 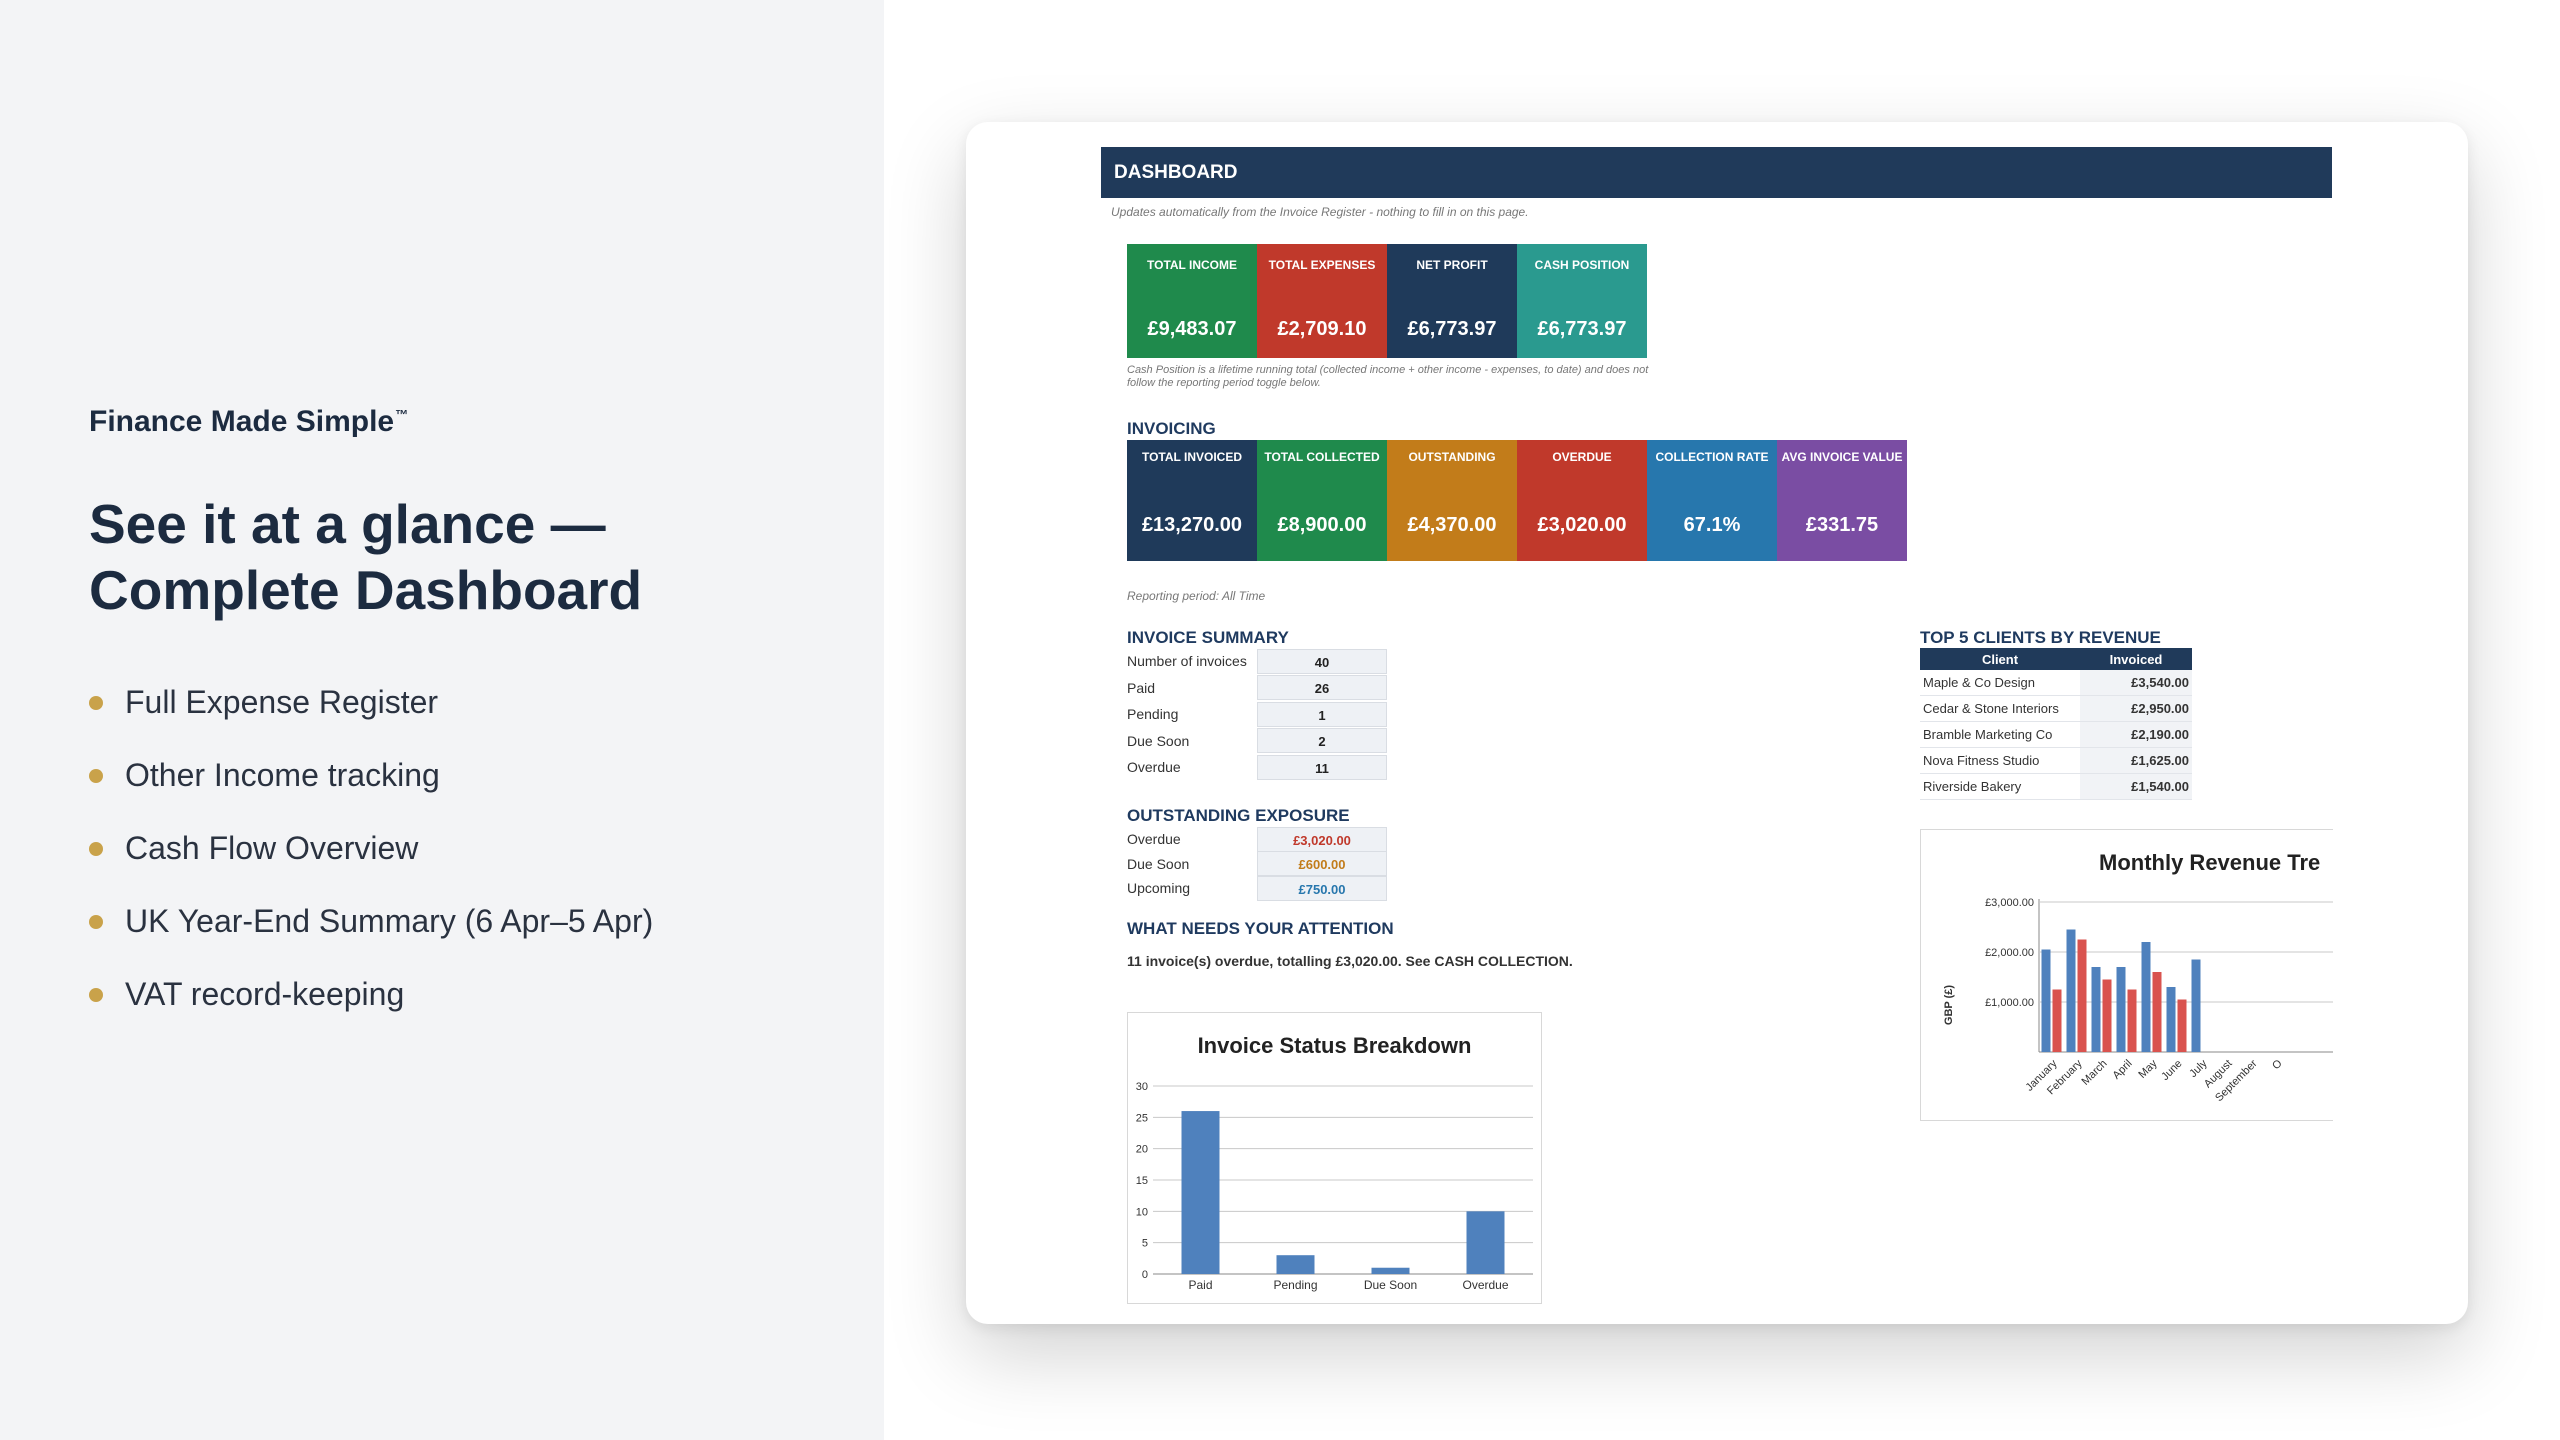 What do you see at coordinates (1192, 301) in the screenshot?
I see `kpi-tile: TOTAL INCOME £9,483.07` at bounding box center [1192, 301].